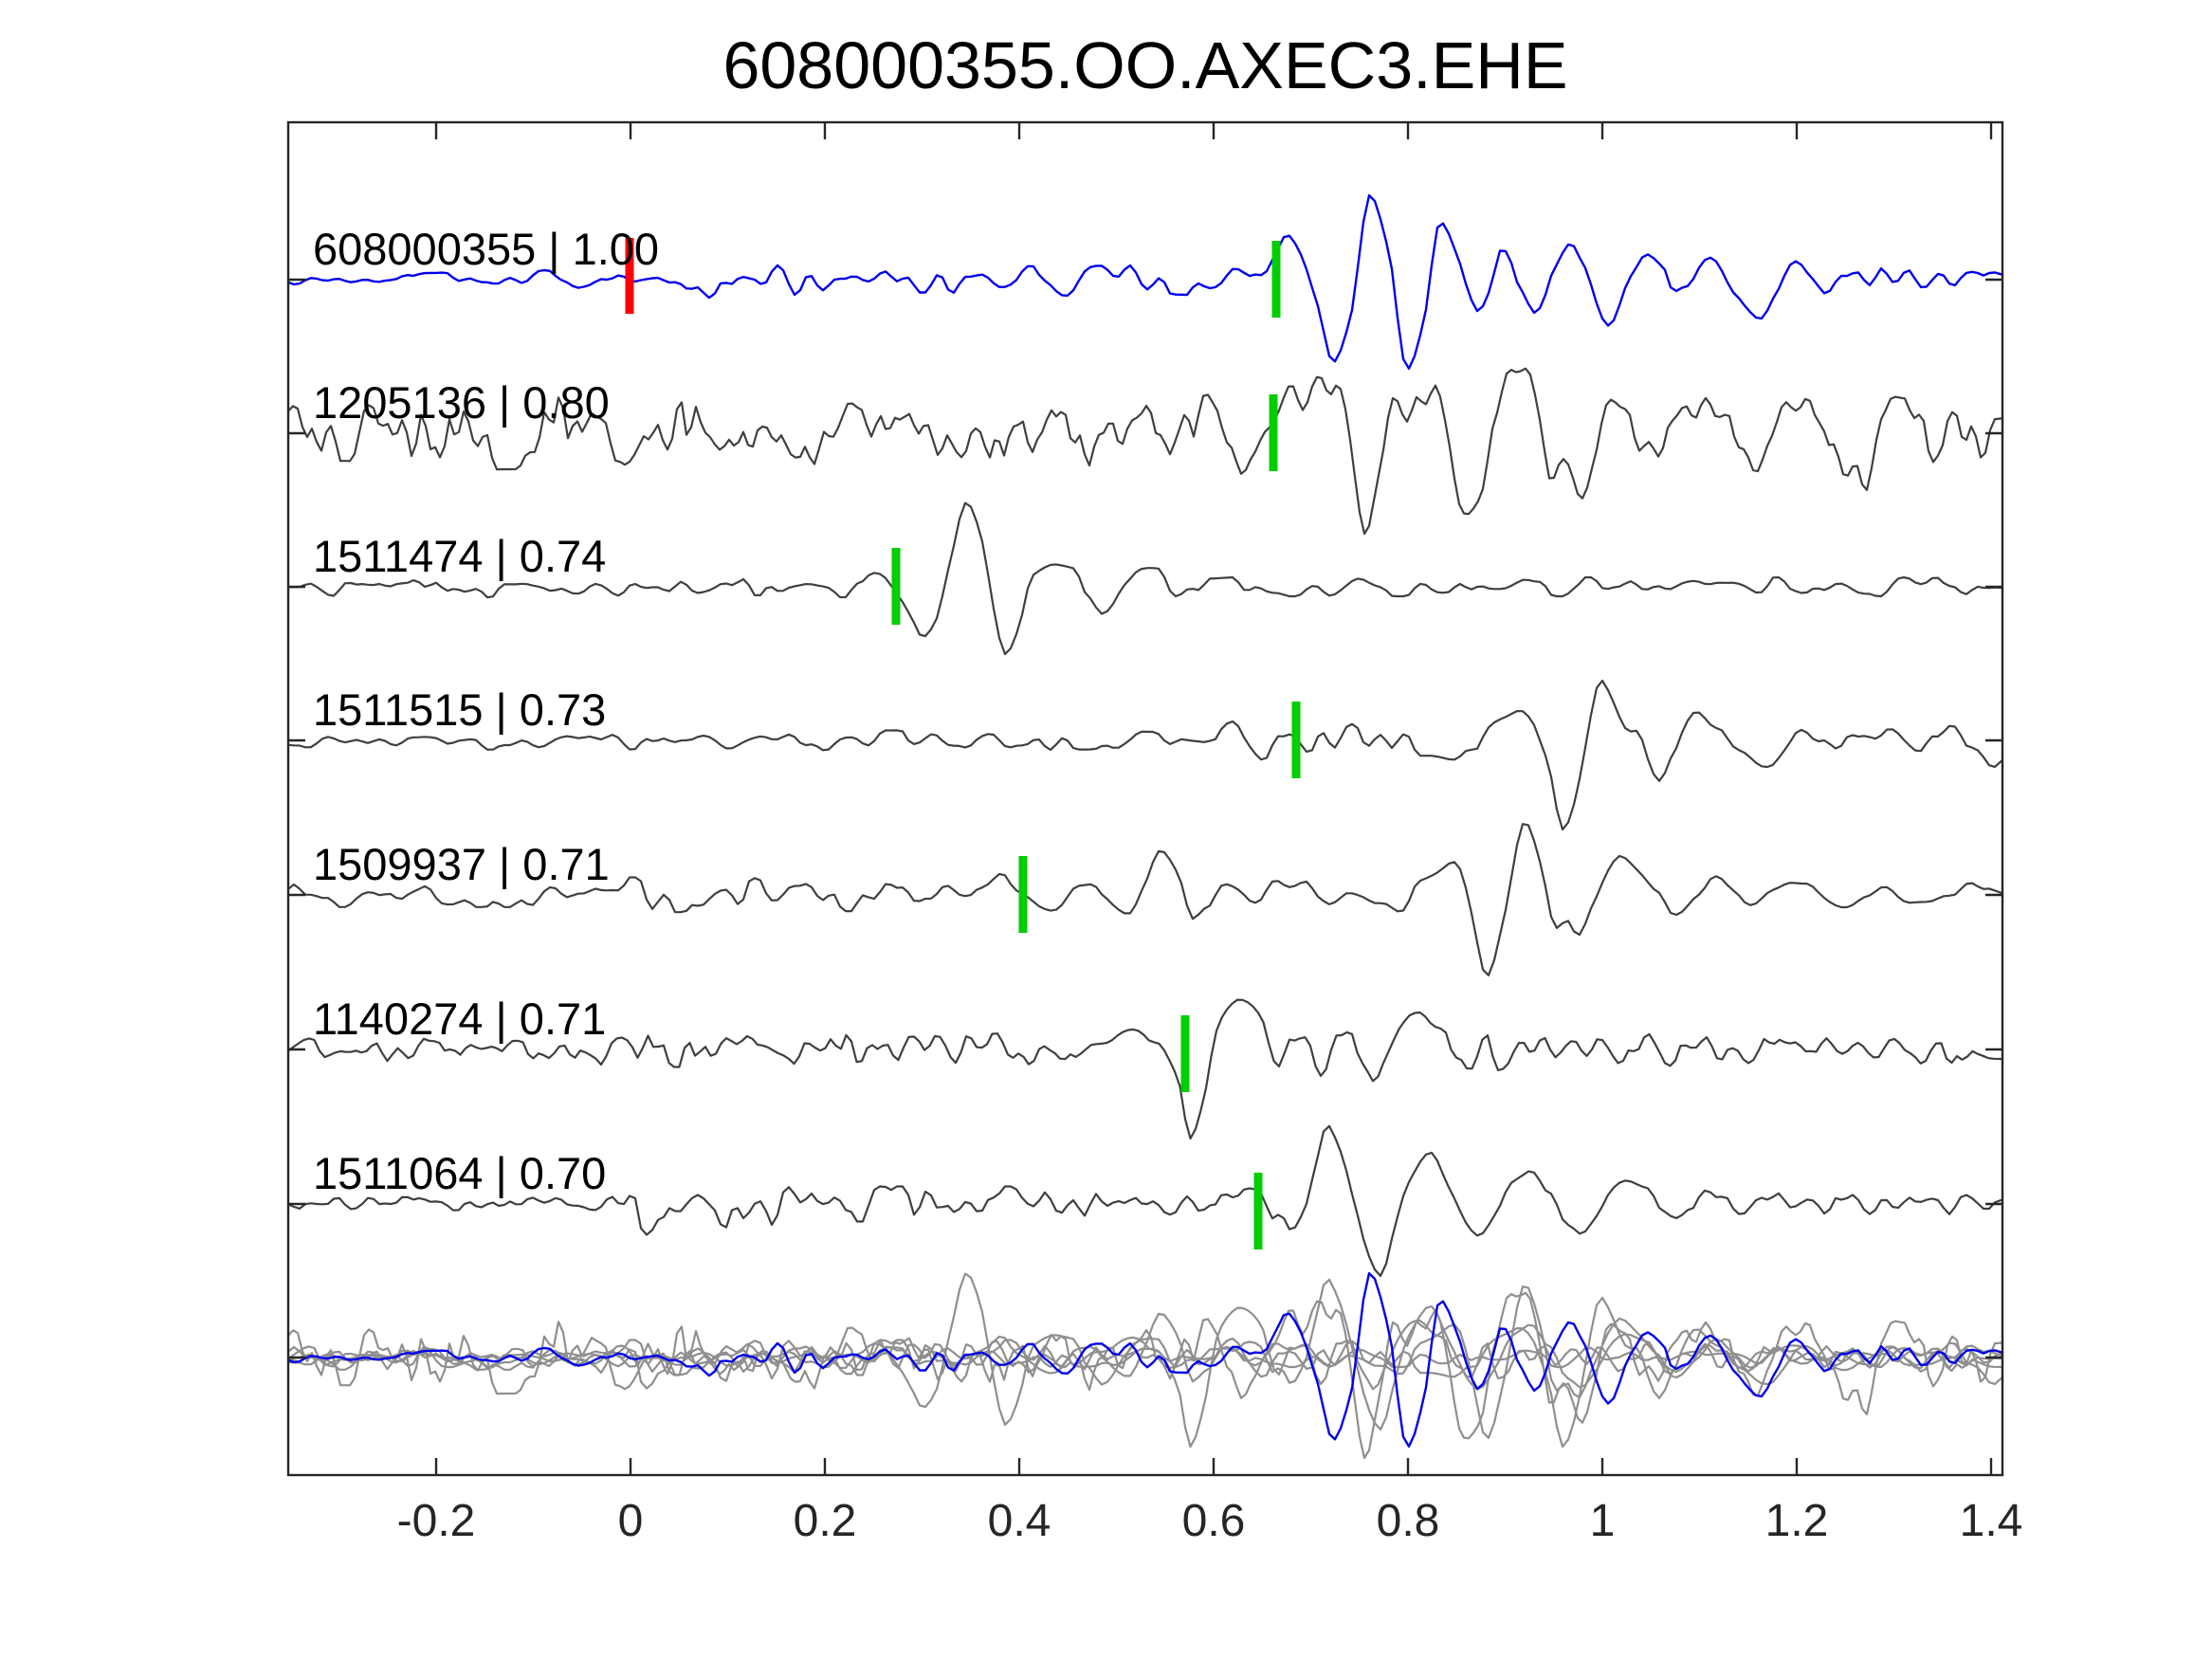 The width and height of the screenshot is (2212, 1659). Describe the element at coordinates (436, 1521) in the screenshot. I see `svg-text: -0.2` at that location.